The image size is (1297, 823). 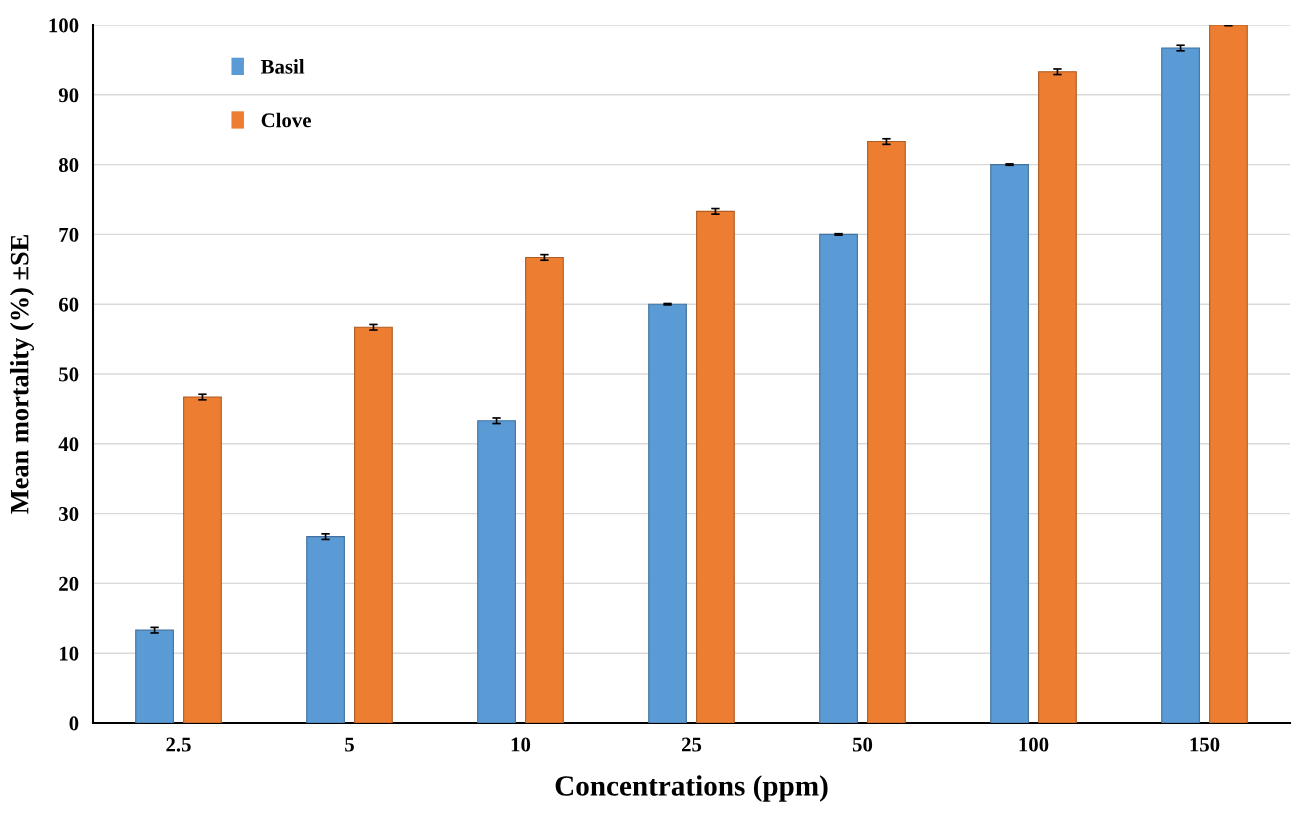 What do you see at coordinates (521, 744) in the screenshot?
I see `x-tick-label: 10` at bounding box center [521, 744].